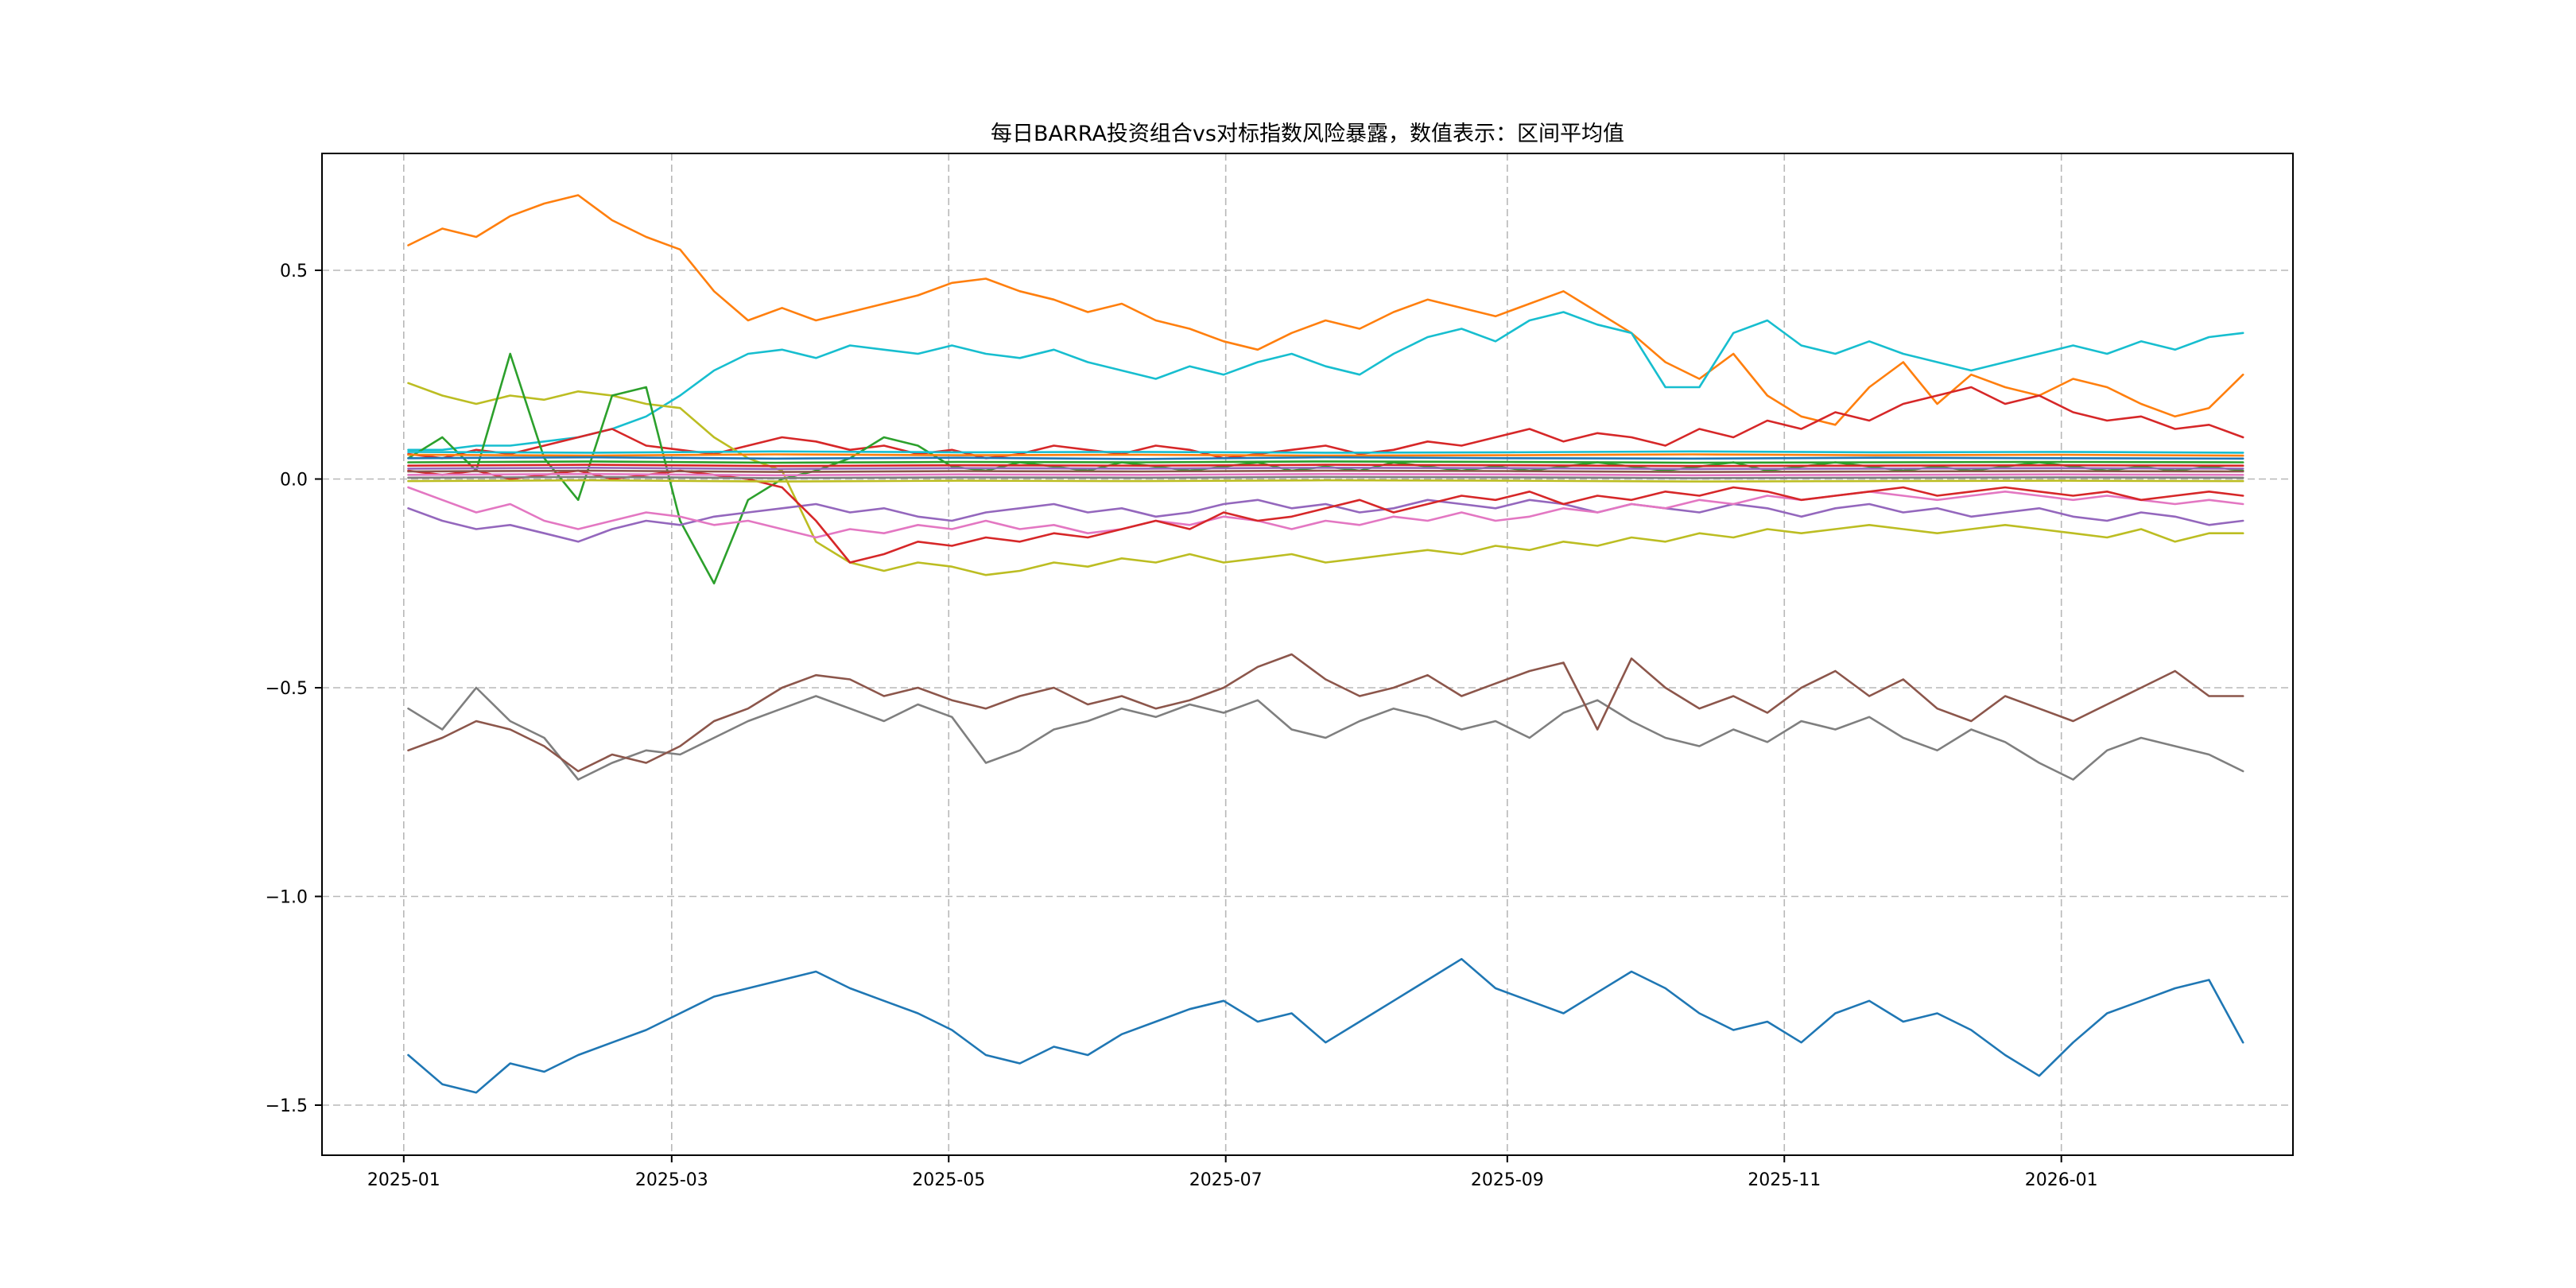  I want to click on y-tick-label: −1.0, so click(287, 898).